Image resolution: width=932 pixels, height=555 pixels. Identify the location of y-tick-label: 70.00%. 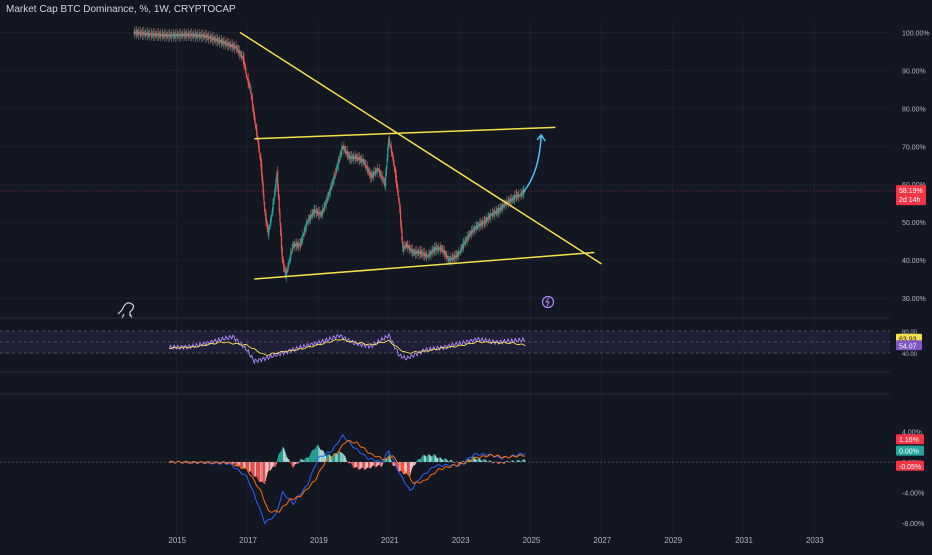
(914, 147).